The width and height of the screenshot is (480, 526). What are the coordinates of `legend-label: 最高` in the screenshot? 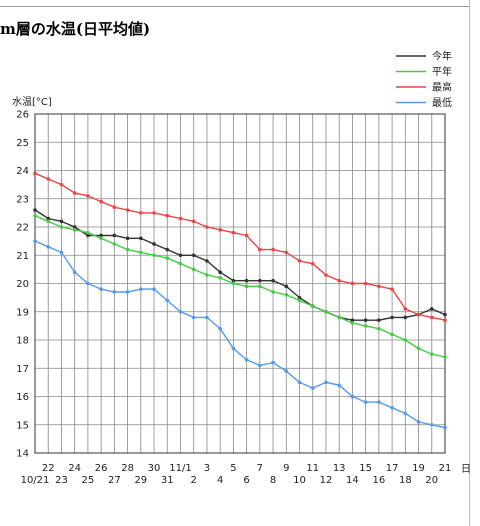 It's located at (442, 87).